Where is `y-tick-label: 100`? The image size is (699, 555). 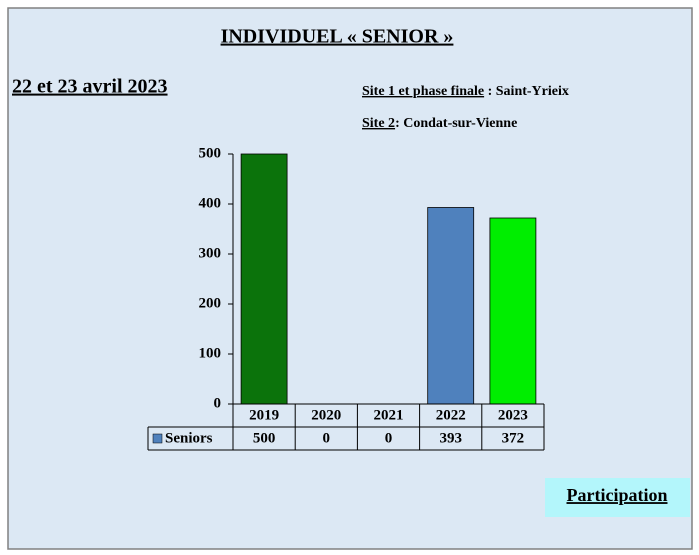
y-tick-label: 100 is located at coordinates (210, 353).